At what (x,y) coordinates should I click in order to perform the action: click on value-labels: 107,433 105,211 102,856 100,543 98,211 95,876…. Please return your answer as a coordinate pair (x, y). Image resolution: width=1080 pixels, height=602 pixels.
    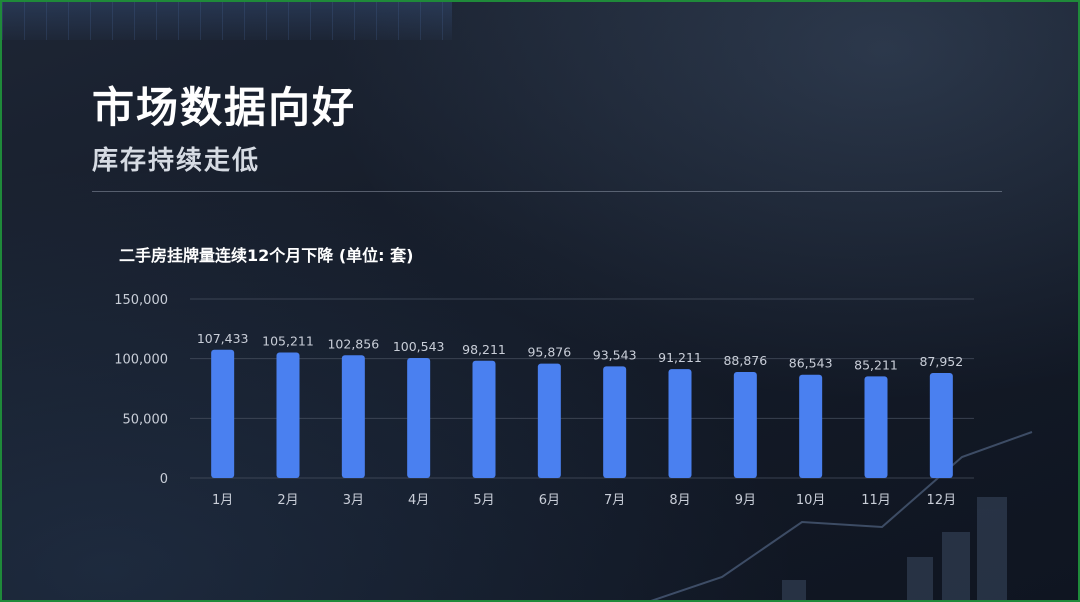
    Looking at the image, I should click on (580, 352).